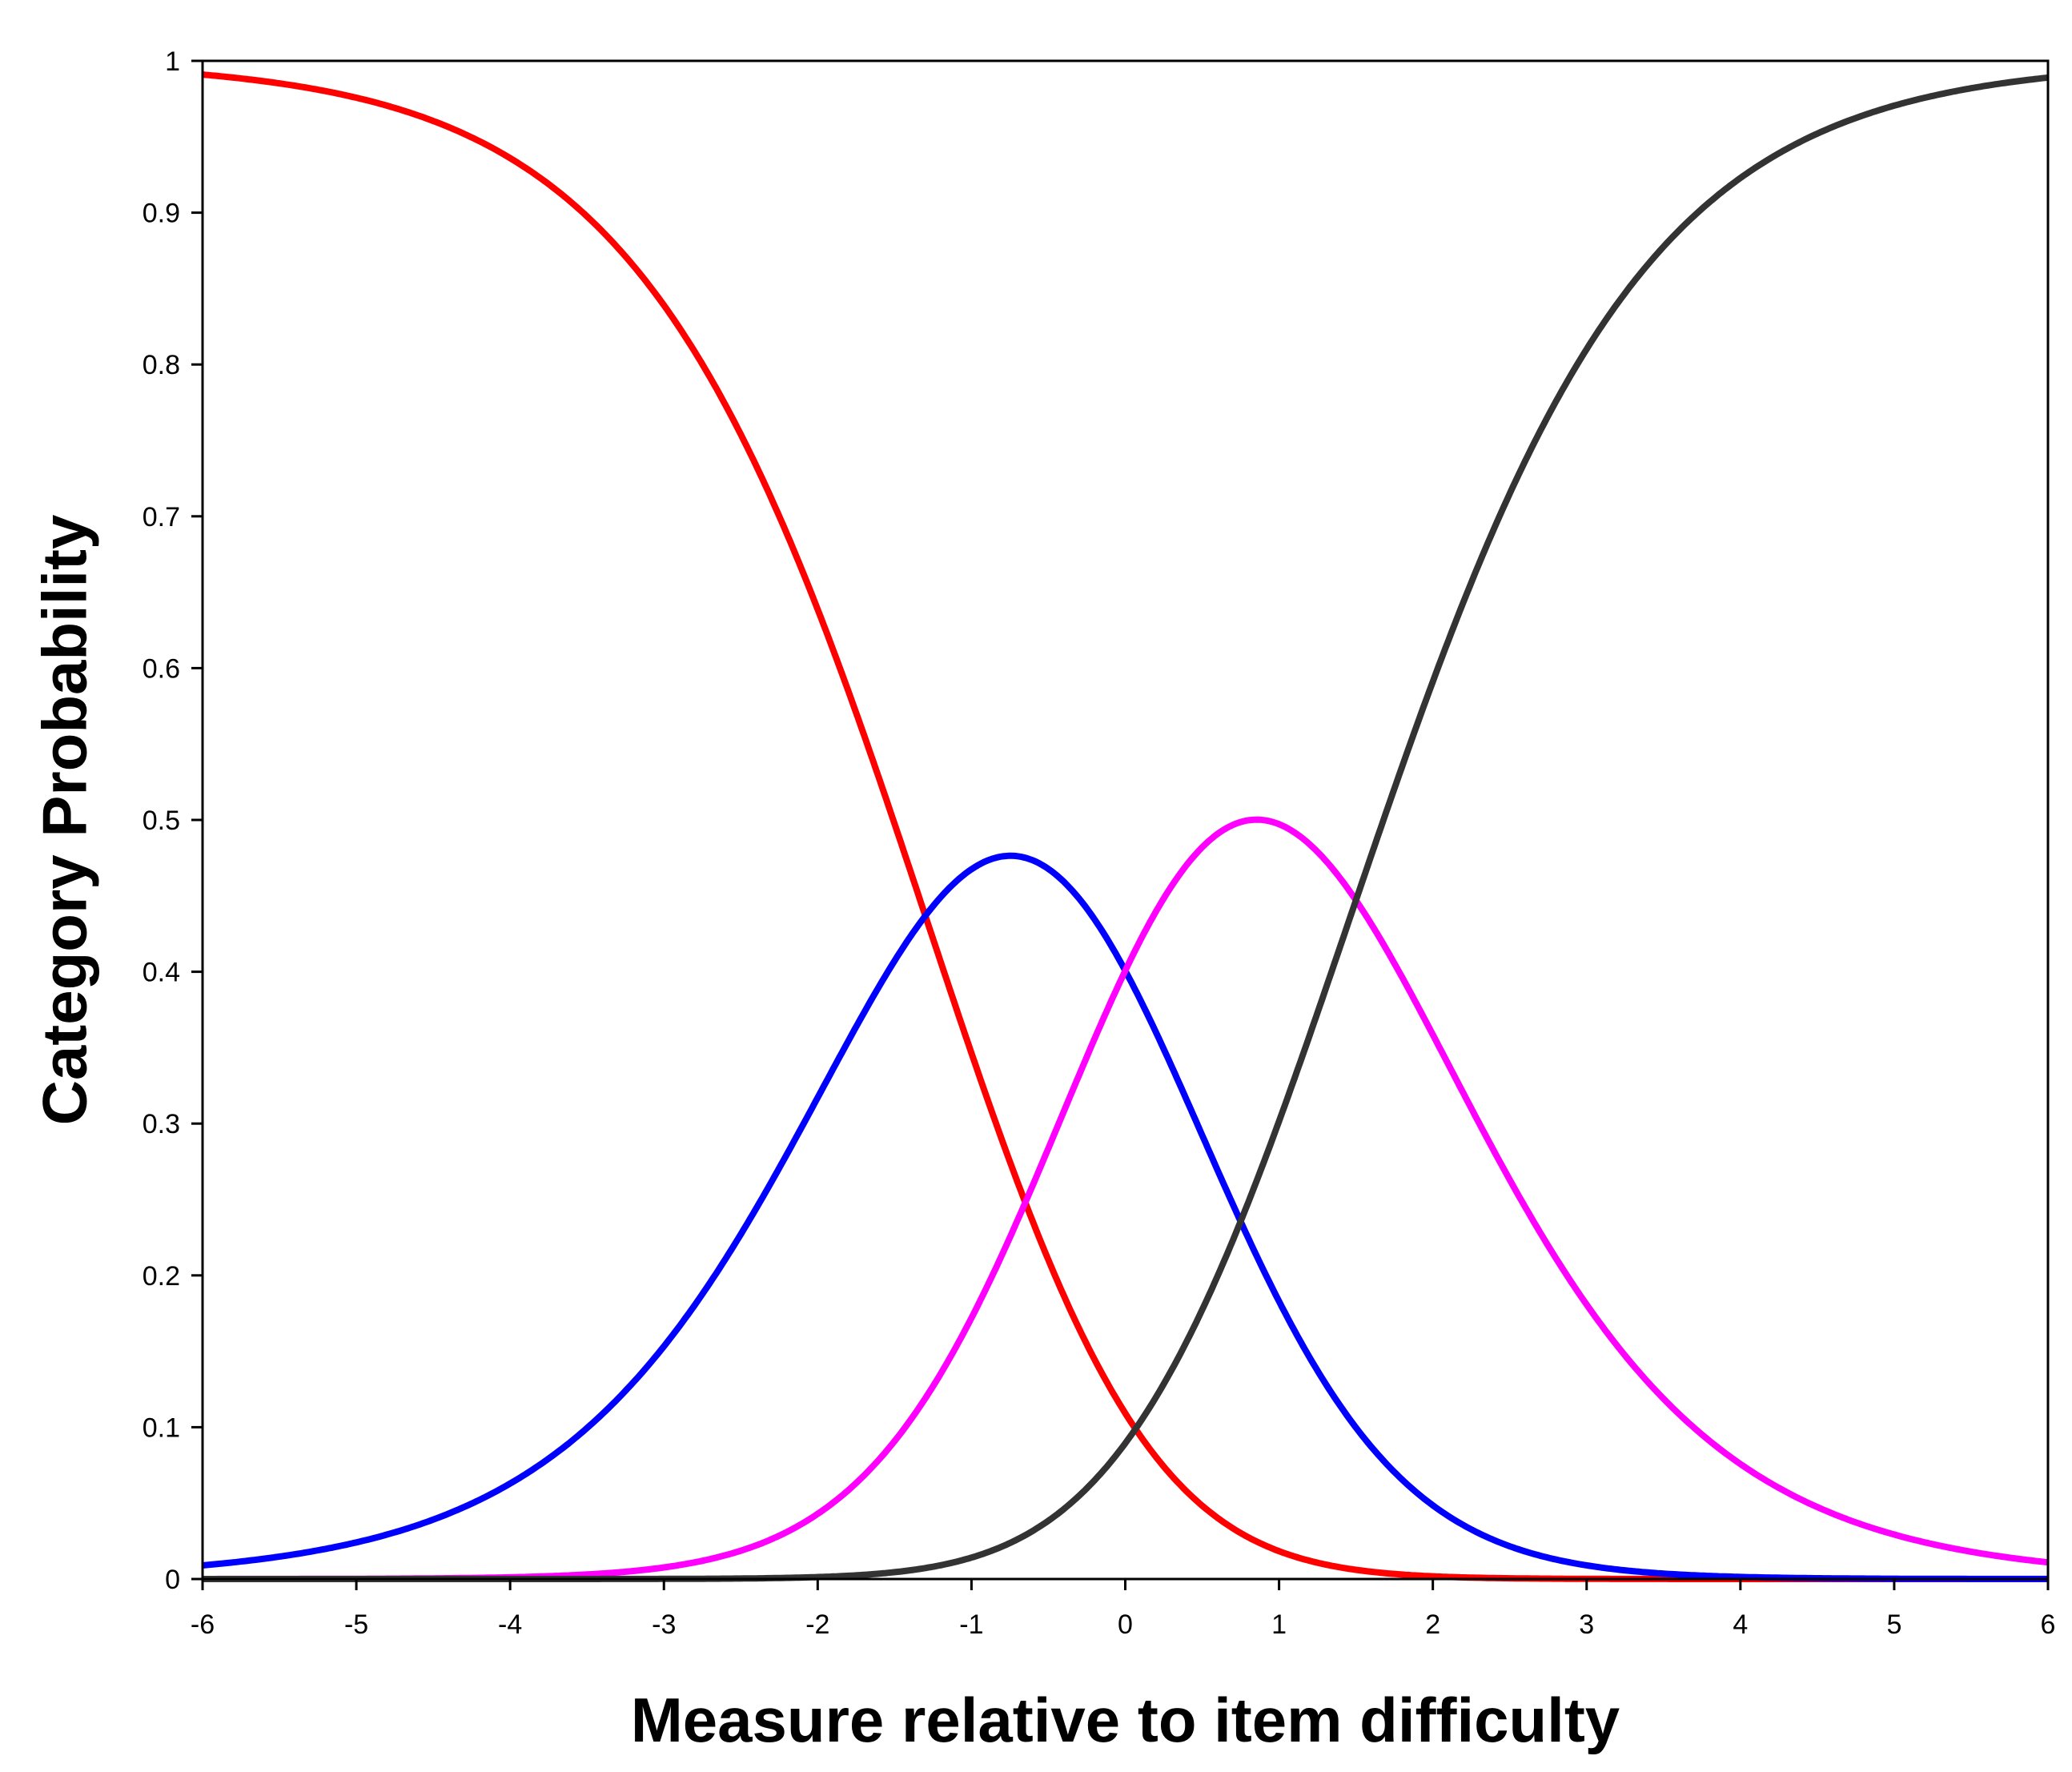 Image resolution: width=2072 pixels, height=1772 pixels. What do you see at coordinates (1125, 1624) in the screenshot?
I see `x-tick-label: 0` at bounding box center [1125, 1624].